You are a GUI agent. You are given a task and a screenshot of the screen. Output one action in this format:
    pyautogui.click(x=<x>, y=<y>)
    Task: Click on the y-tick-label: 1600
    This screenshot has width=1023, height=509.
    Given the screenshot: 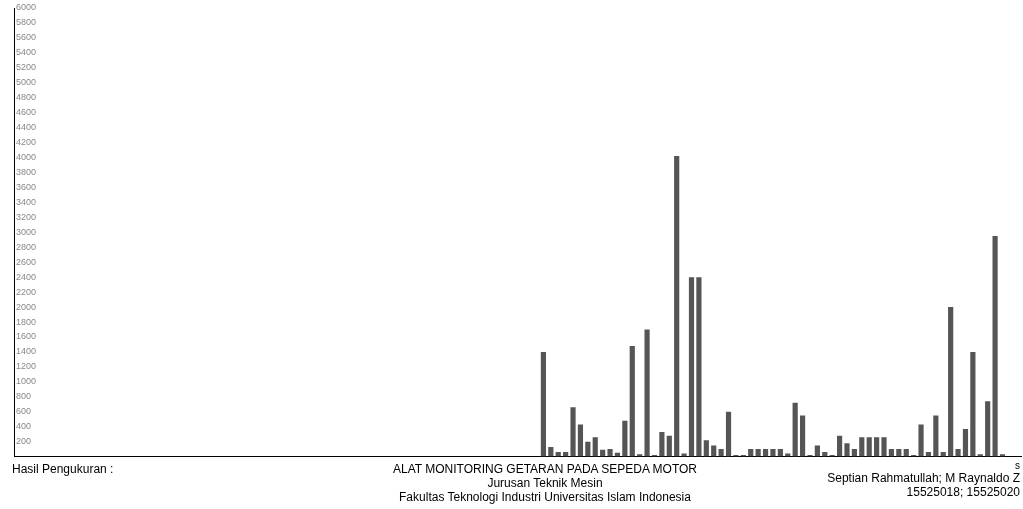 What is the action you would take?
    pyautogui.click(x=26, y=336)
    